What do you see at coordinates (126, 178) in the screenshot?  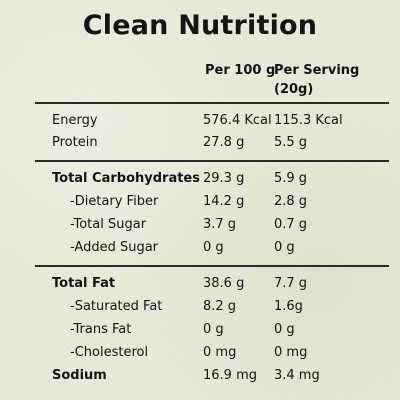 I see `nutrient-label: Total Carbohydrates` at bounding box center [126, 178].